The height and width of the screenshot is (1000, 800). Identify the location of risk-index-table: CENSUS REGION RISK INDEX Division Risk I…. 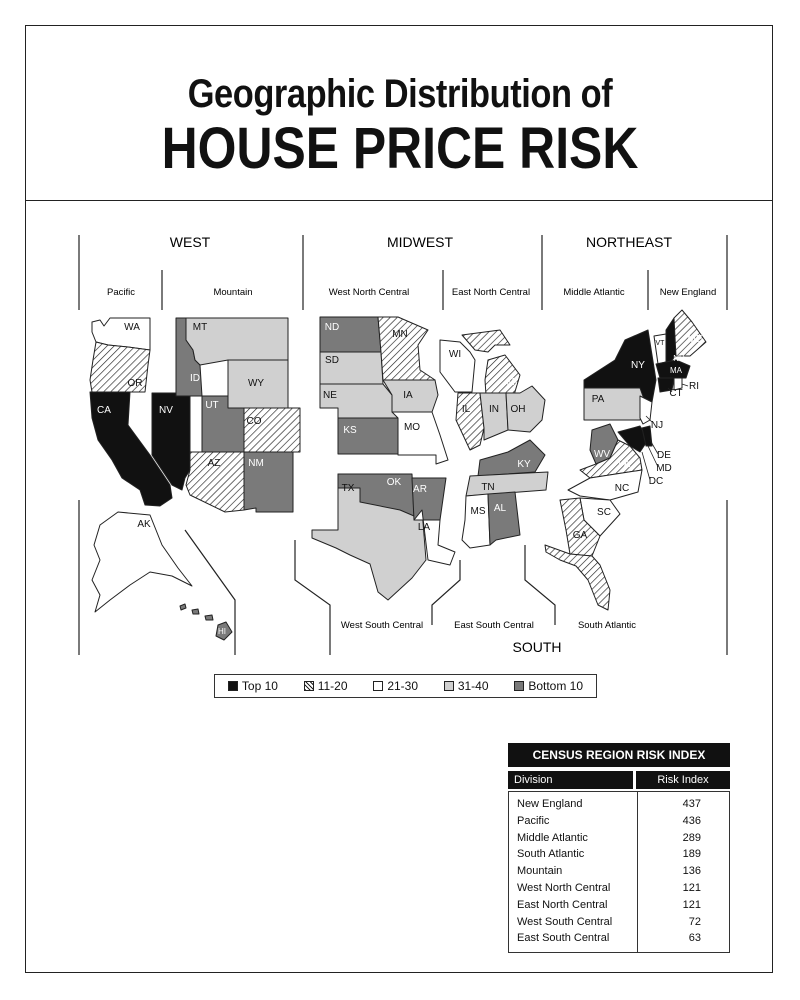
(619, 848).